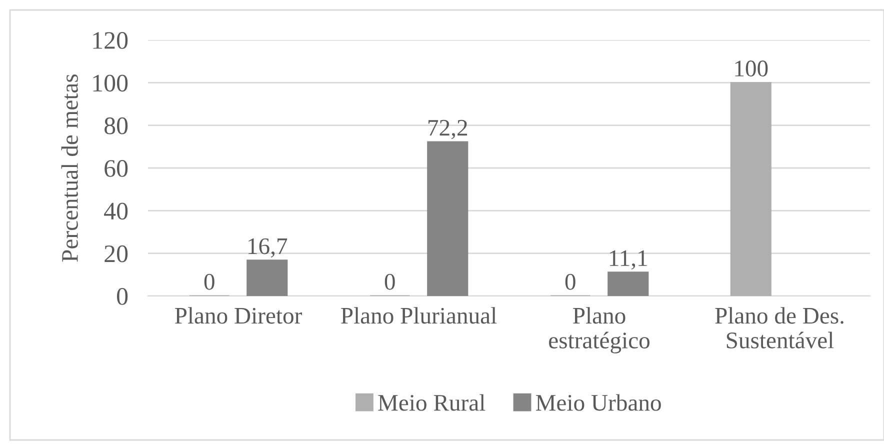  I want to click on data-label: 11,1, so click(628, 260).